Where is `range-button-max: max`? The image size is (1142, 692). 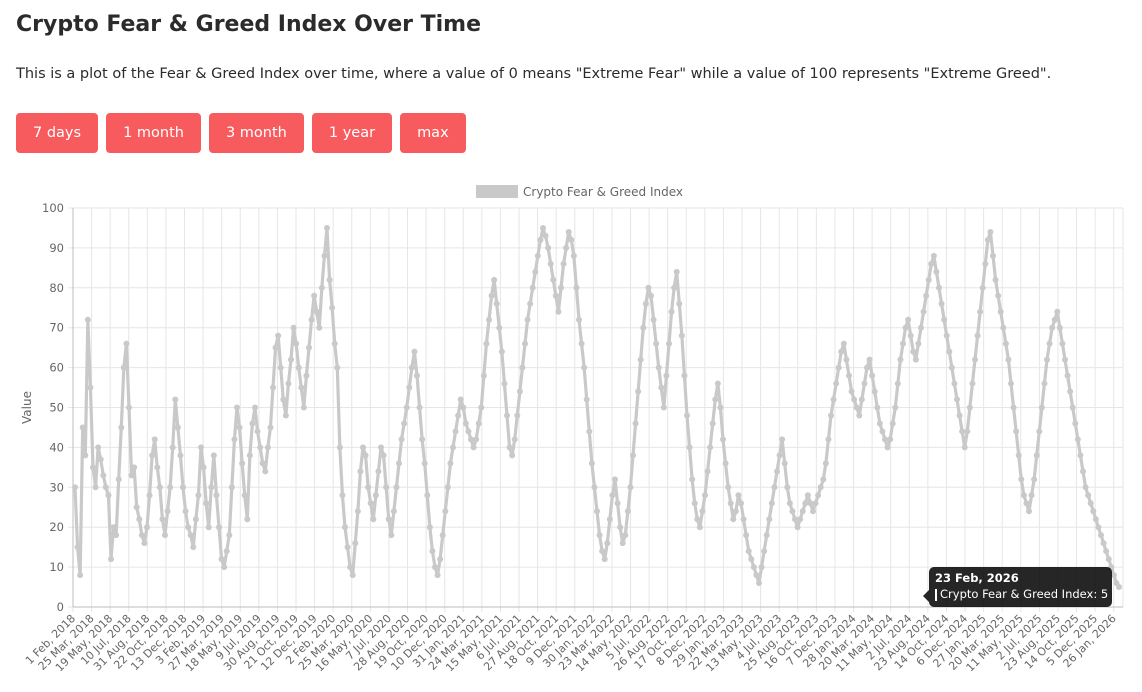
range-button-max: max is located at coordinates (433, 133).